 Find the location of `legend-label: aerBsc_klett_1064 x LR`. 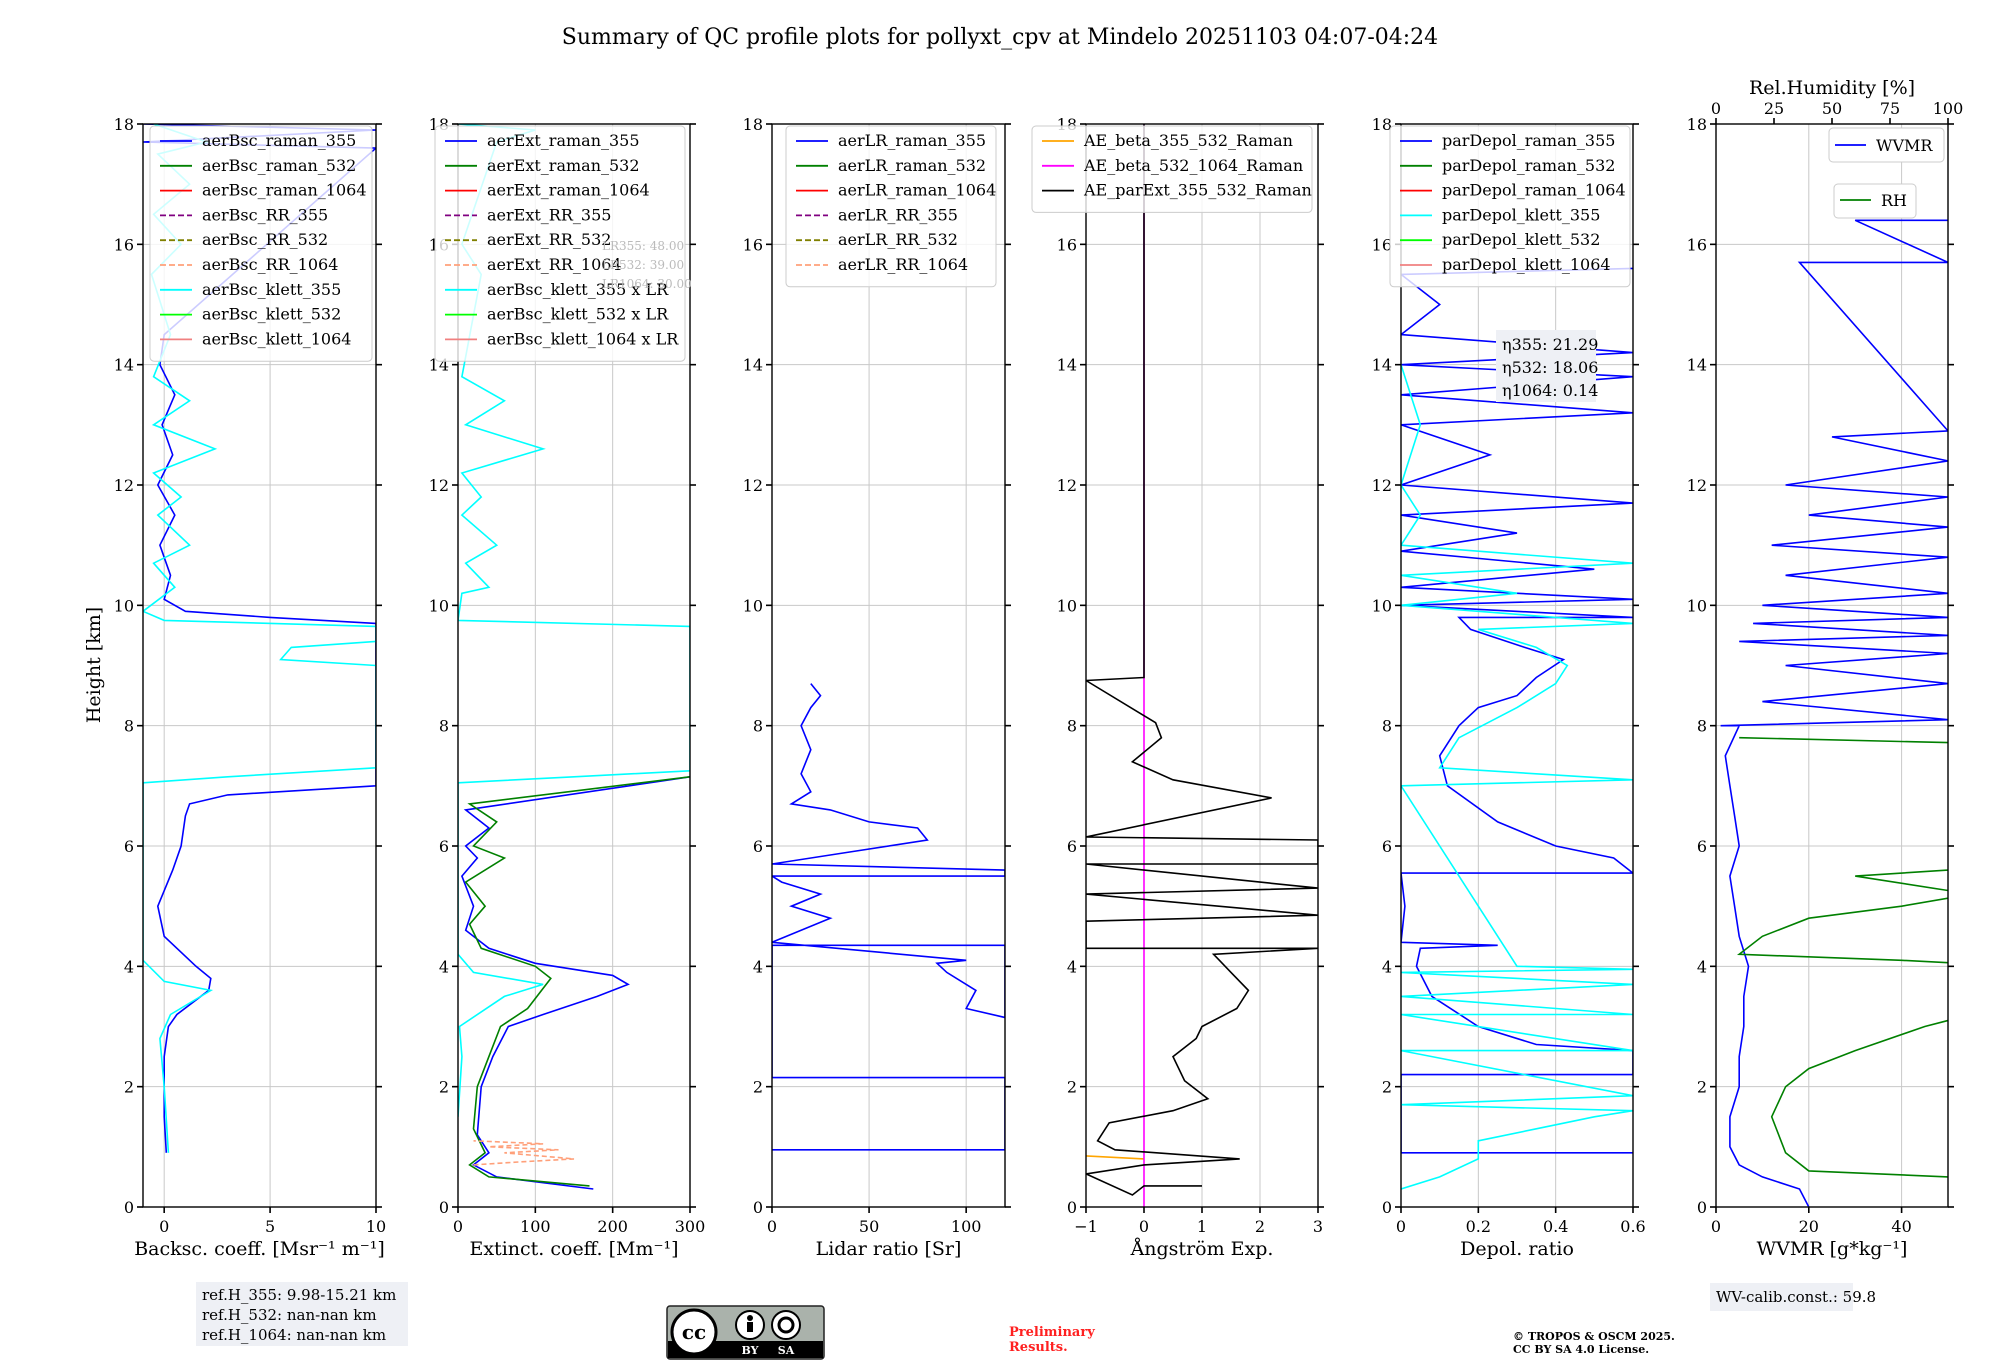

legend-label: aerBsc_klett_1064 x LR is located at coordinates (583, 338).